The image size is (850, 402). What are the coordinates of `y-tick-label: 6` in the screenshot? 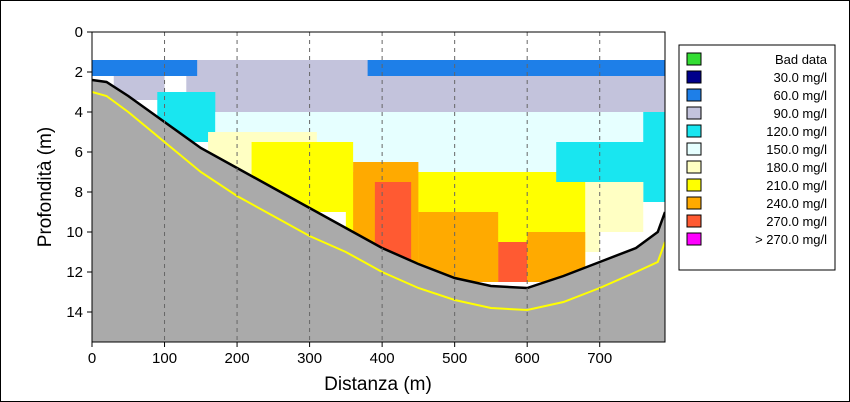 It's located at (79, 152).